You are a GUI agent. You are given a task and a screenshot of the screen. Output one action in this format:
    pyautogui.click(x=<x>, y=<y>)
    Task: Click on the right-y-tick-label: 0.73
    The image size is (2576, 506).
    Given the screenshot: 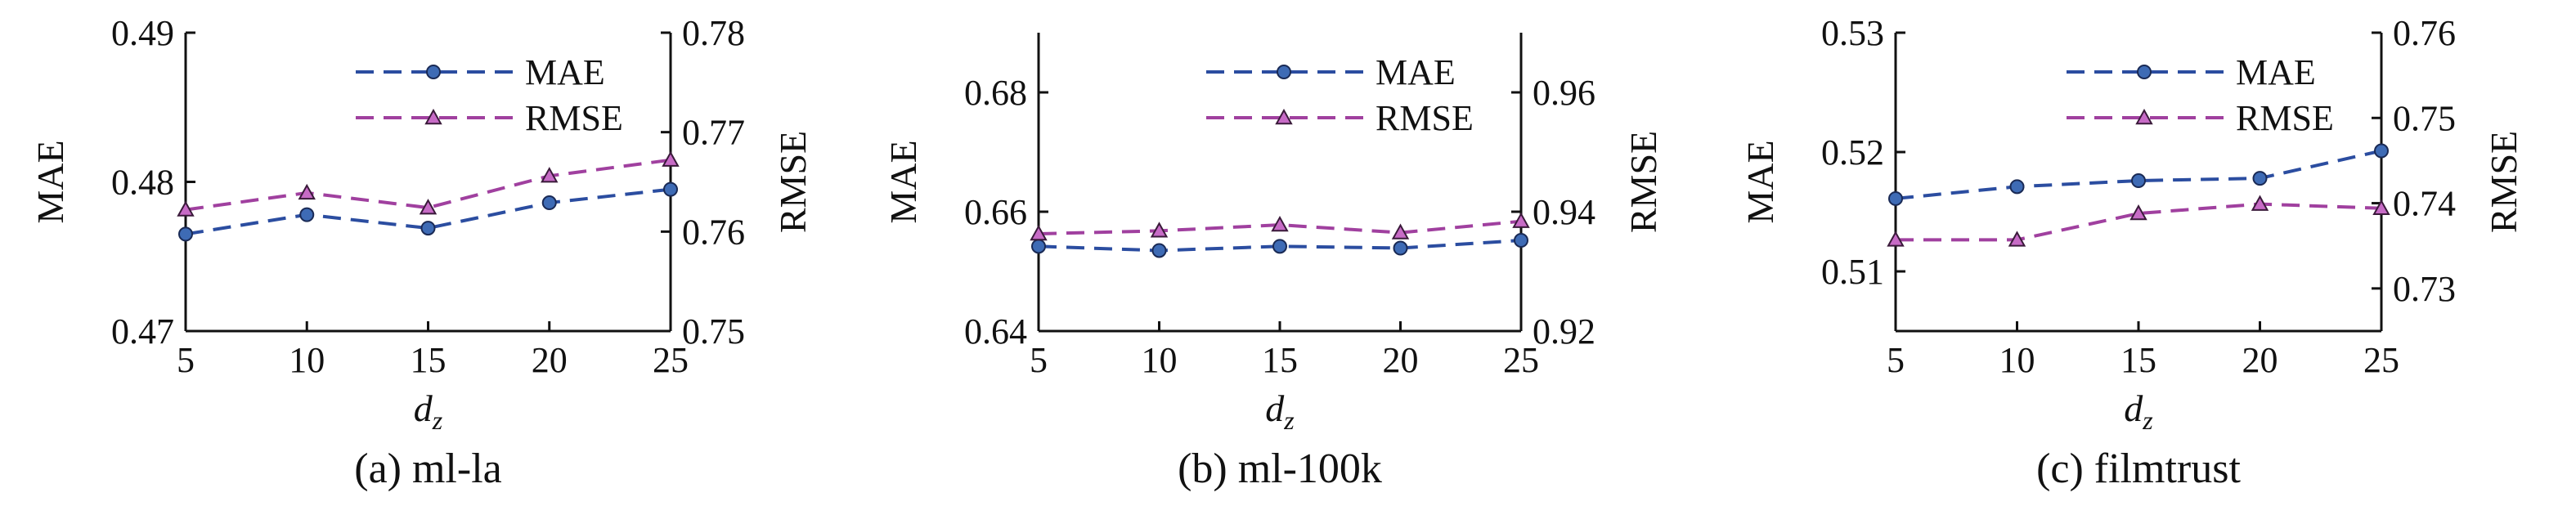 What is the action you would take?
    pyautogui.click(x=2424, y=289)
    